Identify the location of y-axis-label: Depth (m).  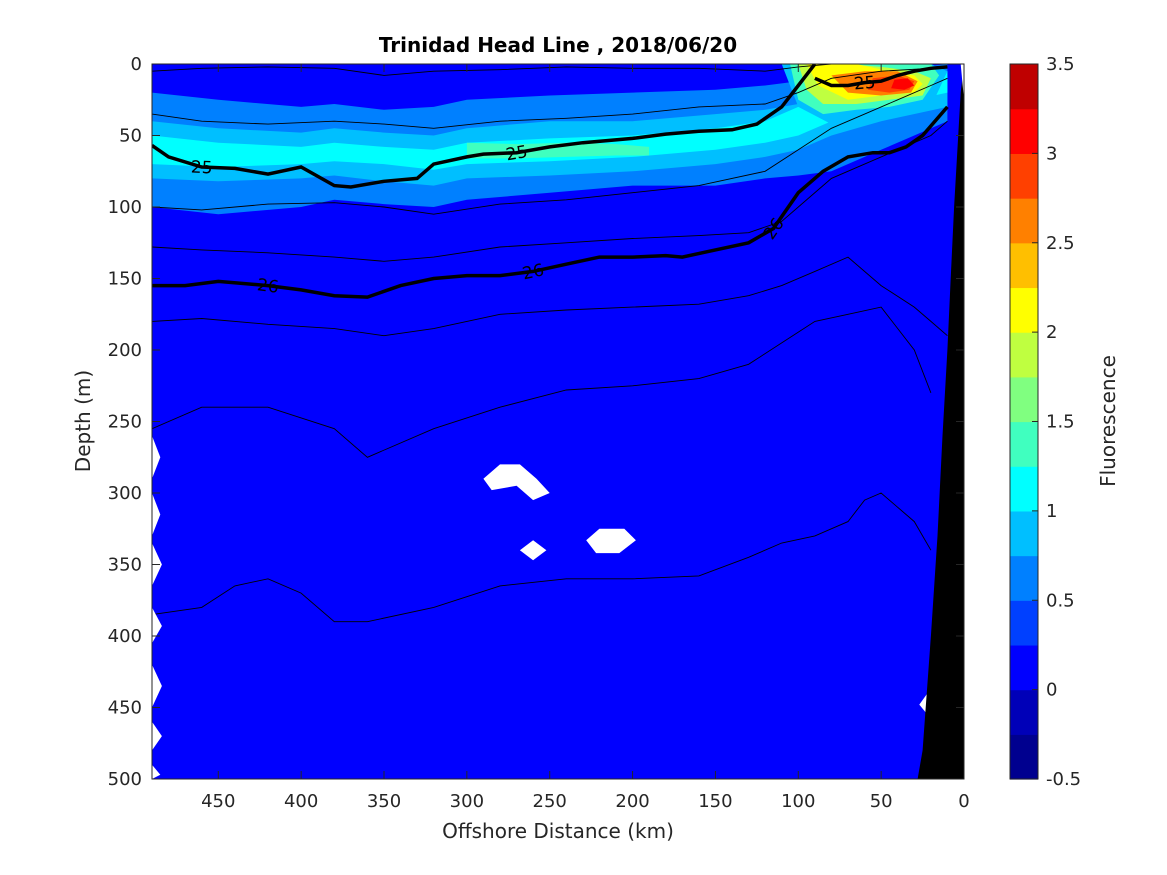
(83, 421).